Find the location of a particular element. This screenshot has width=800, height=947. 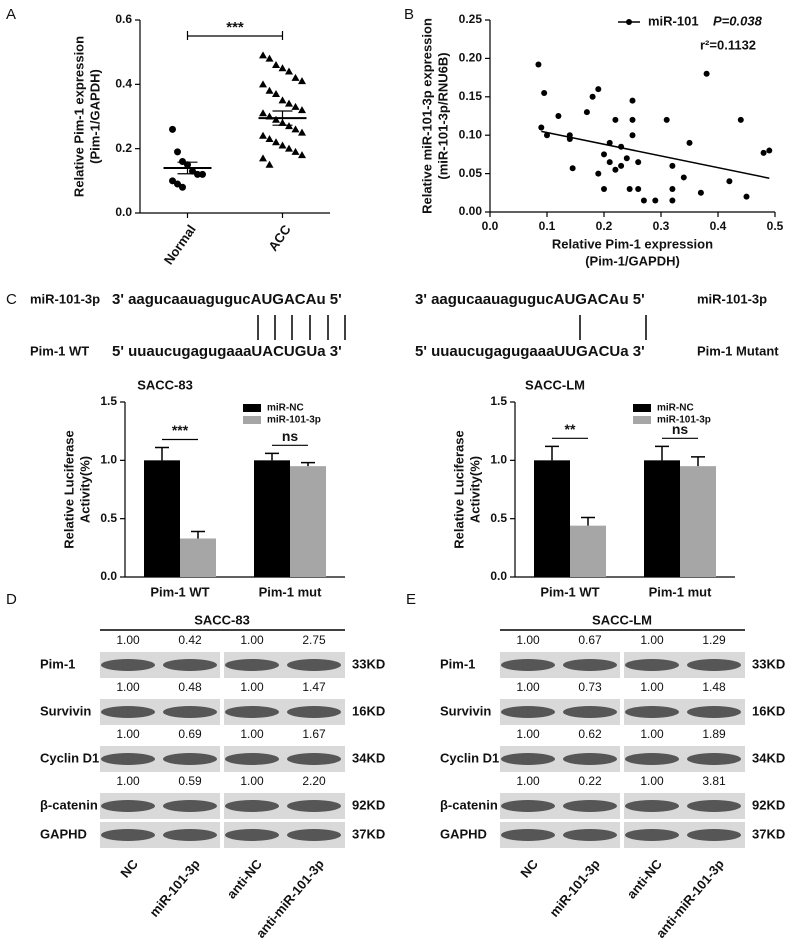

x-tick-label: Normal is located at coordinates (180, 244).